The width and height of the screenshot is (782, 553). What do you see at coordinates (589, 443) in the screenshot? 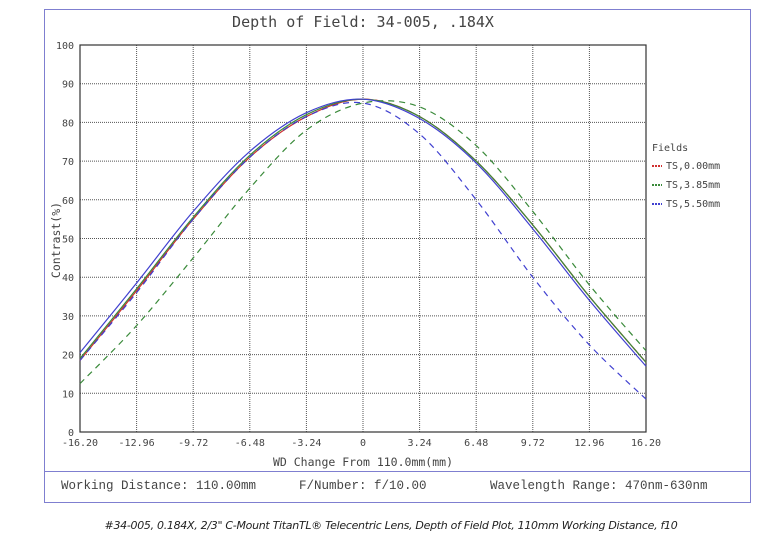
I see `x-tick-label: 12.96` at bounding box center [589, 443].